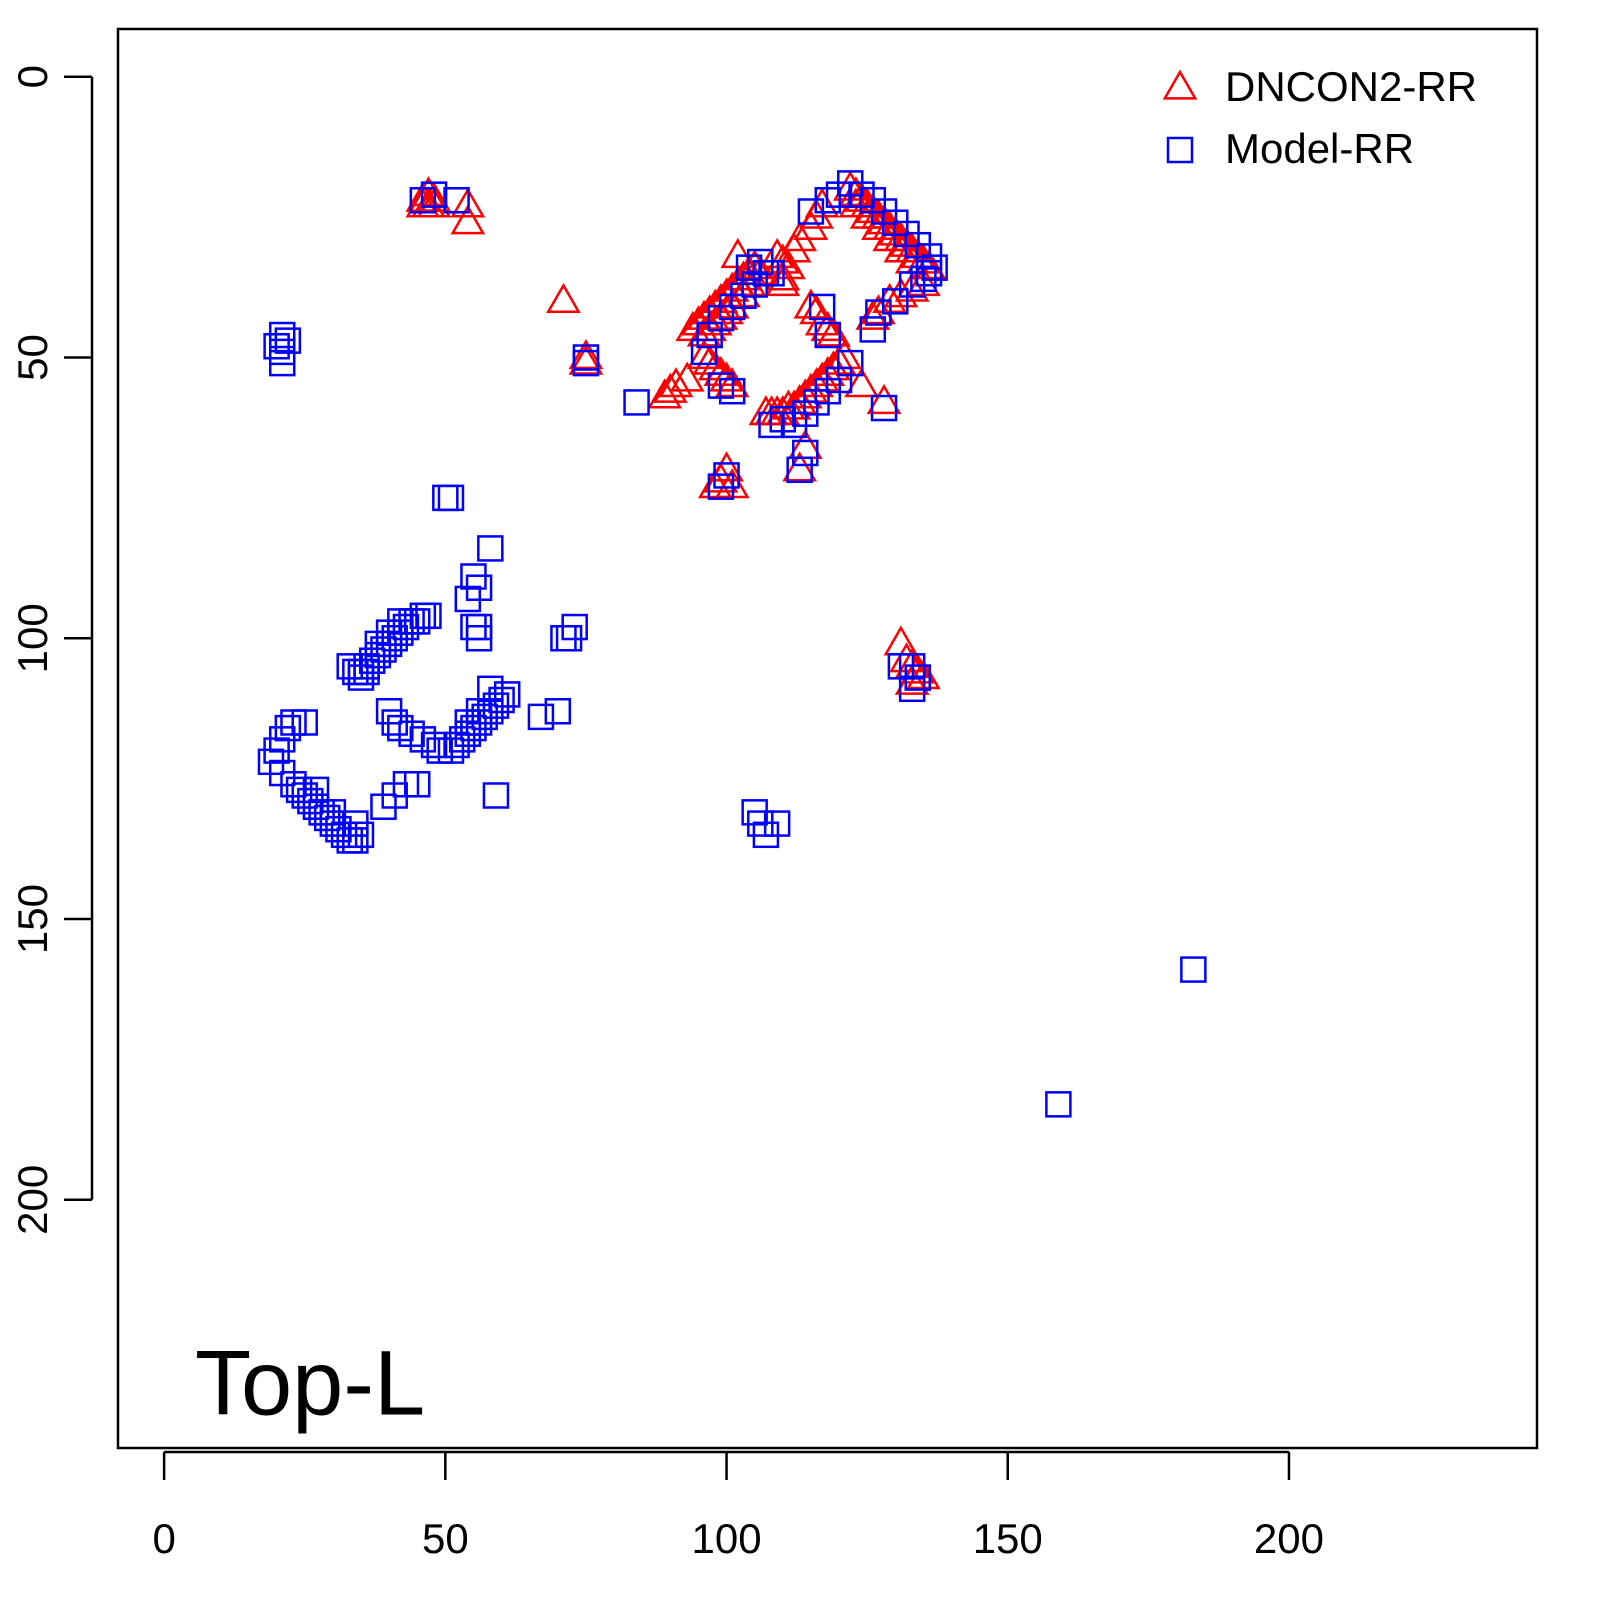 Image resolution: width=1600 pixels, height=1600 pixels. Describe the element at coordinates (32, 919) in the screenshot. I see `y-tick-label: 150` at that location.